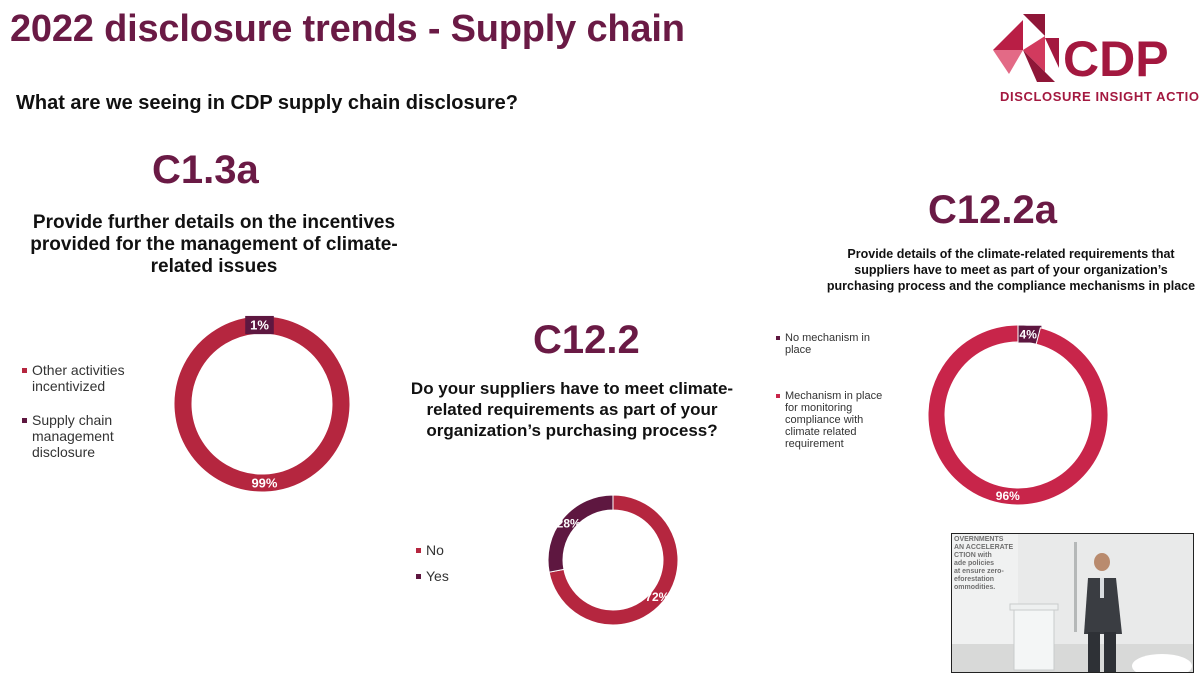  I want to click on legend-label: Other activities incentivized, so click(78, 378).